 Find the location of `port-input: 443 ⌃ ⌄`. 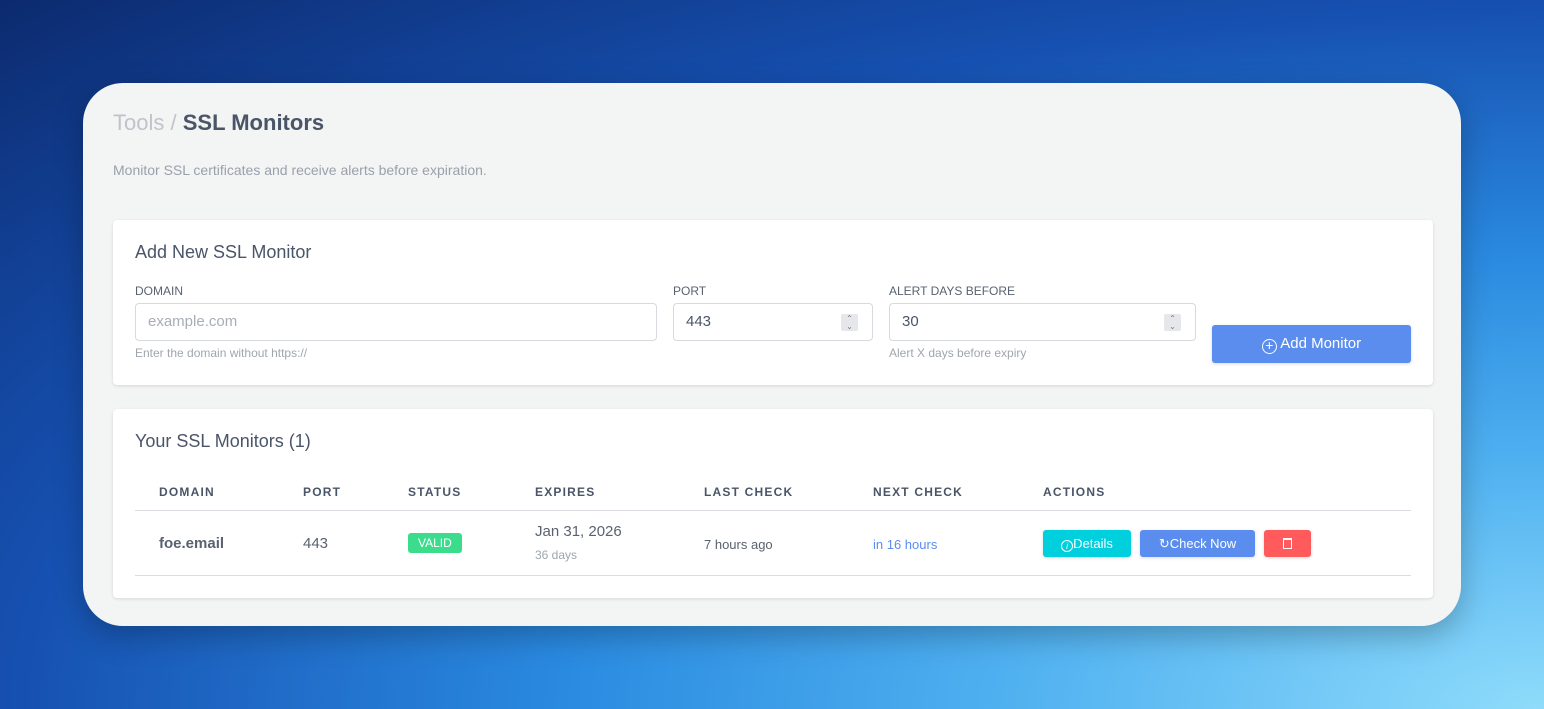

port-input: 443 ⌃ ⌄ is located at coordinates (773, 322).